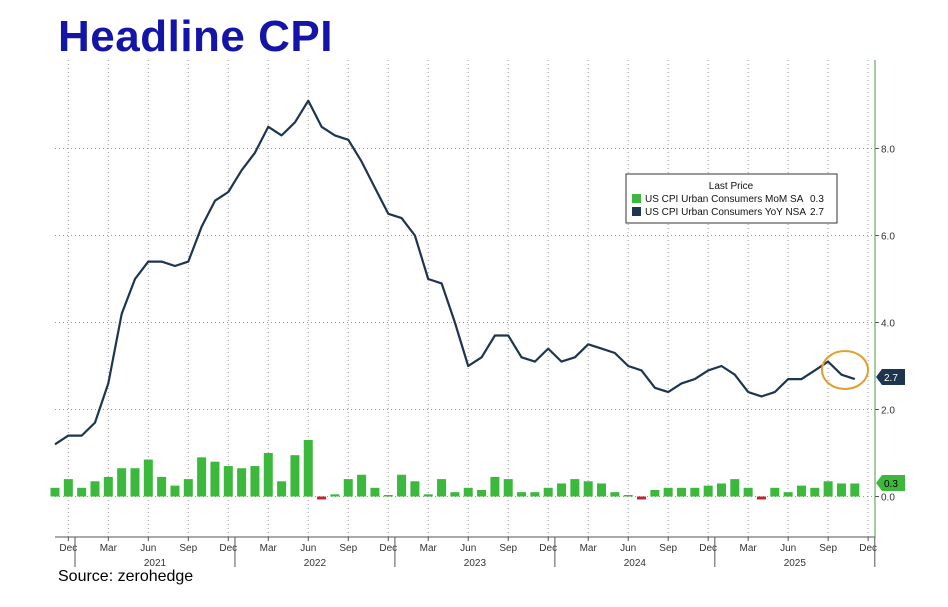  What do you see at coordinates (888, 498) in the screenshot?
I see `y-tick-label: 0.0` at bounding box center [888, 498].